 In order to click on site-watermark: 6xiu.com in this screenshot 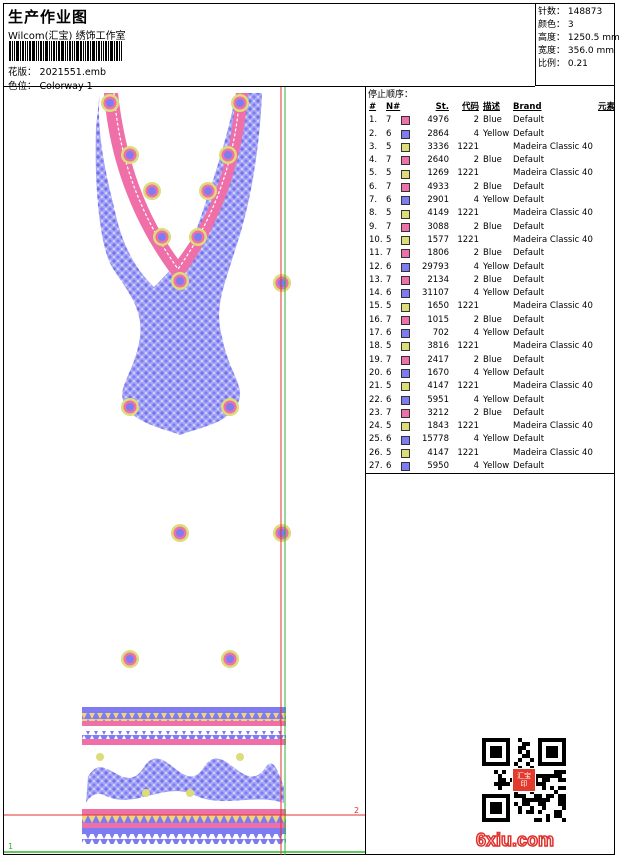, I will do `click(515, 840)`.